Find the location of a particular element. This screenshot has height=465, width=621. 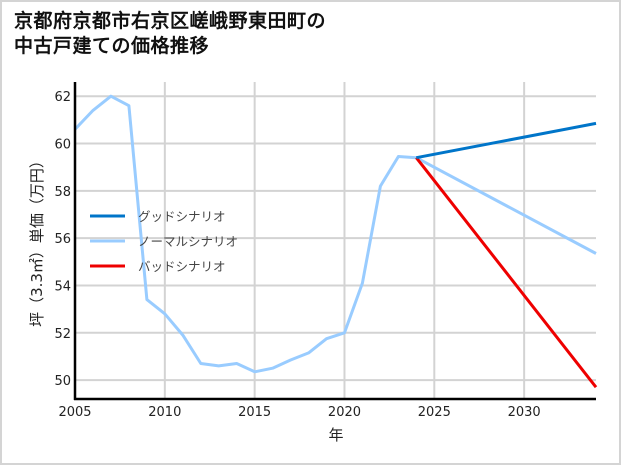

chart-title-line-2: 中古戸建ての価格推移 is located at coordinates (112, 46).